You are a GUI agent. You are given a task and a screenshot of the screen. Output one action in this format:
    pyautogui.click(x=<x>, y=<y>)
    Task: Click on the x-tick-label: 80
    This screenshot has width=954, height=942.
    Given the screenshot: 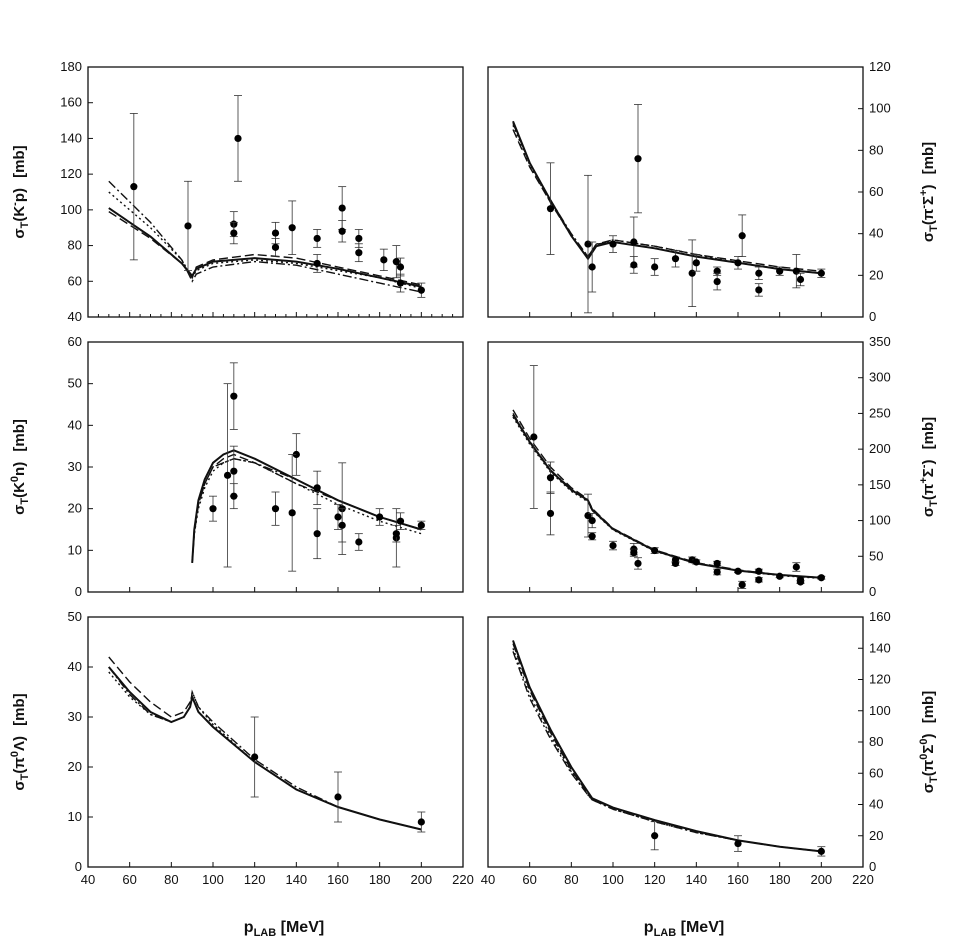 What is the action you would take?
    pyautogui.click(x=571, y=879)
    